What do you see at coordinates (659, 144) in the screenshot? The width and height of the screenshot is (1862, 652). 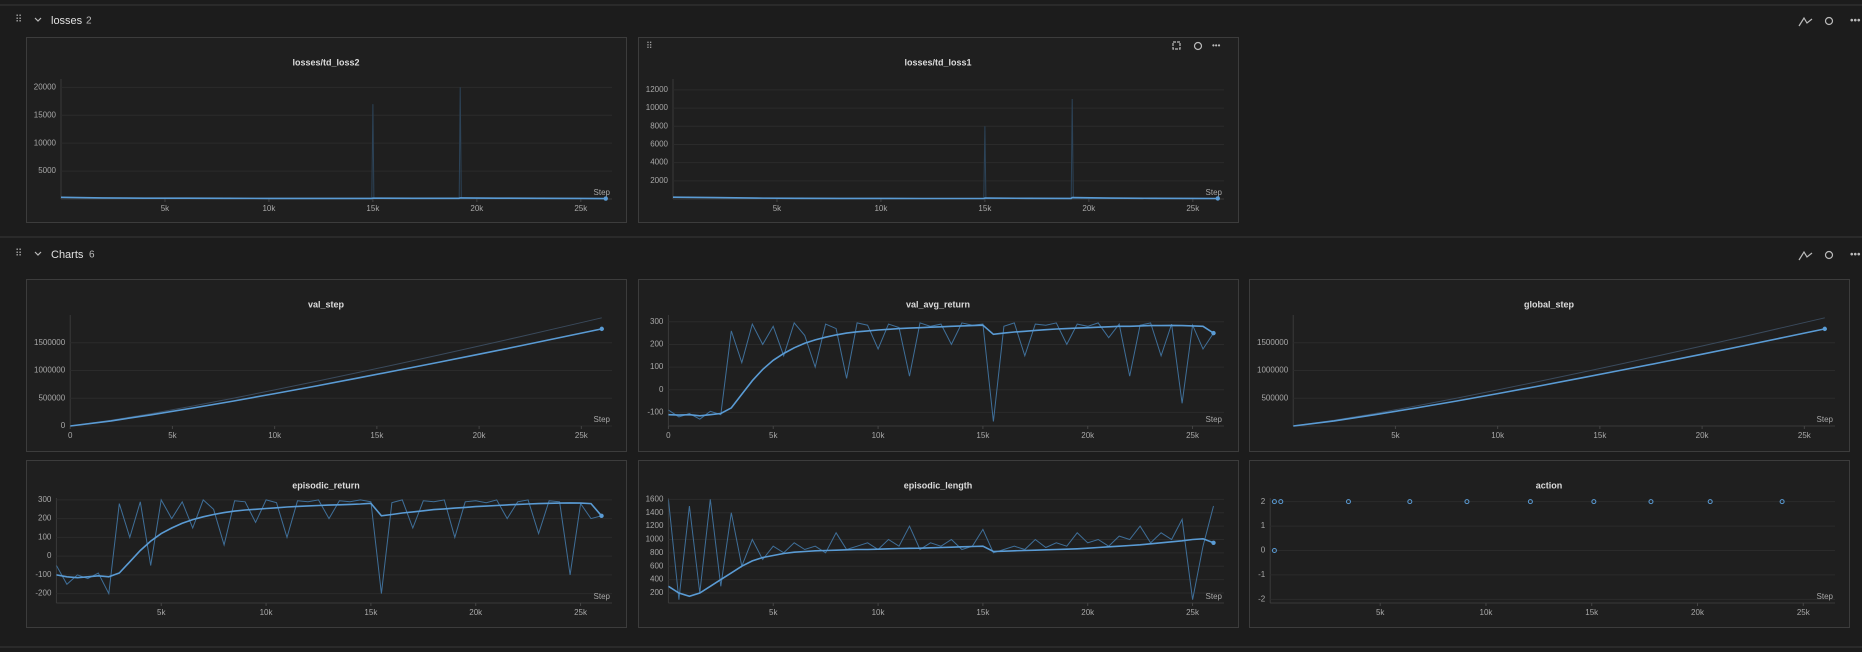 I see `y-tick-label: 6000` at bounding box center [659, 144].